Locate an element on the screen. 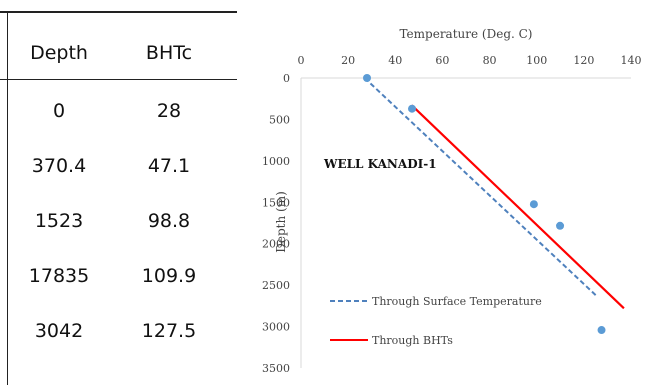  y-tick-label: 1000 is located at coordinates (276, 161).